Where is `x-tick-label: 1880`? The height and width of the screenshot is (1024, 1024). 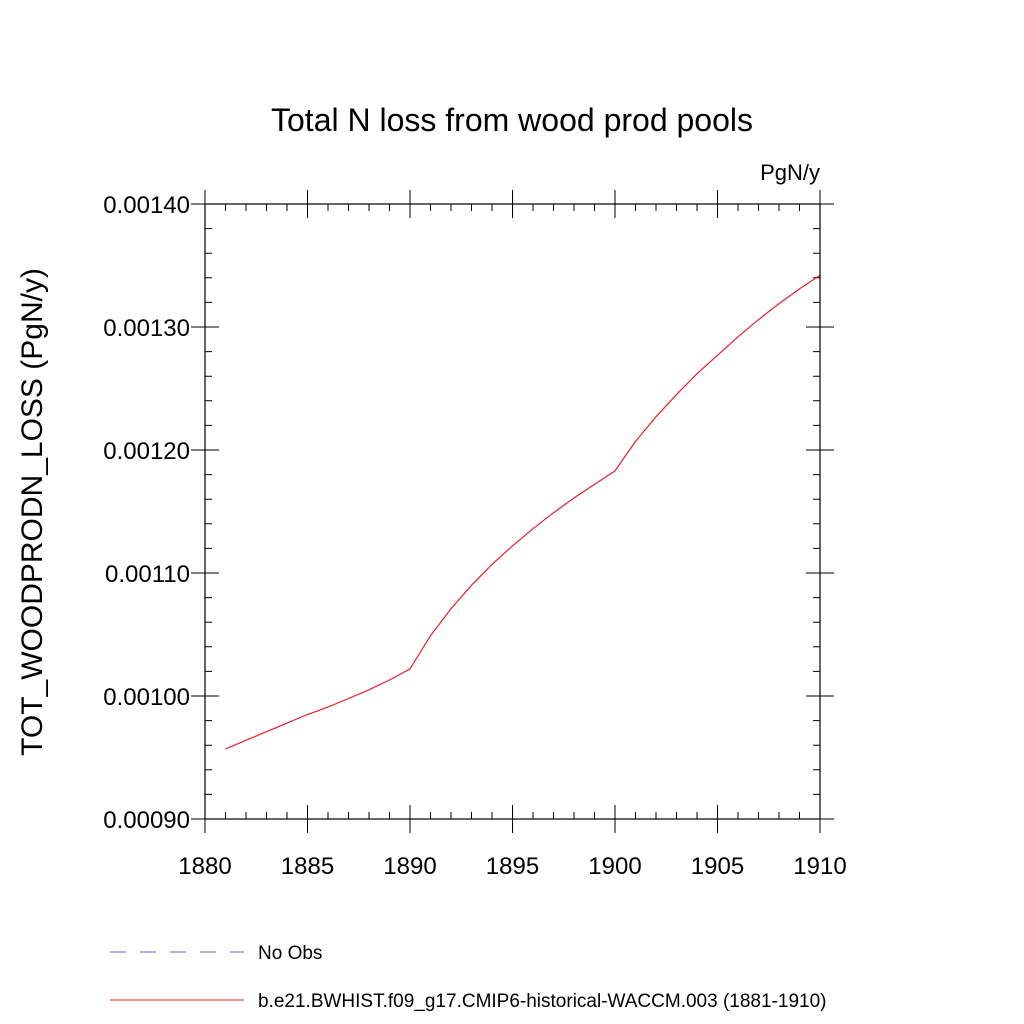
x-tick-label: 1880 is located at coordinates (204, 866).